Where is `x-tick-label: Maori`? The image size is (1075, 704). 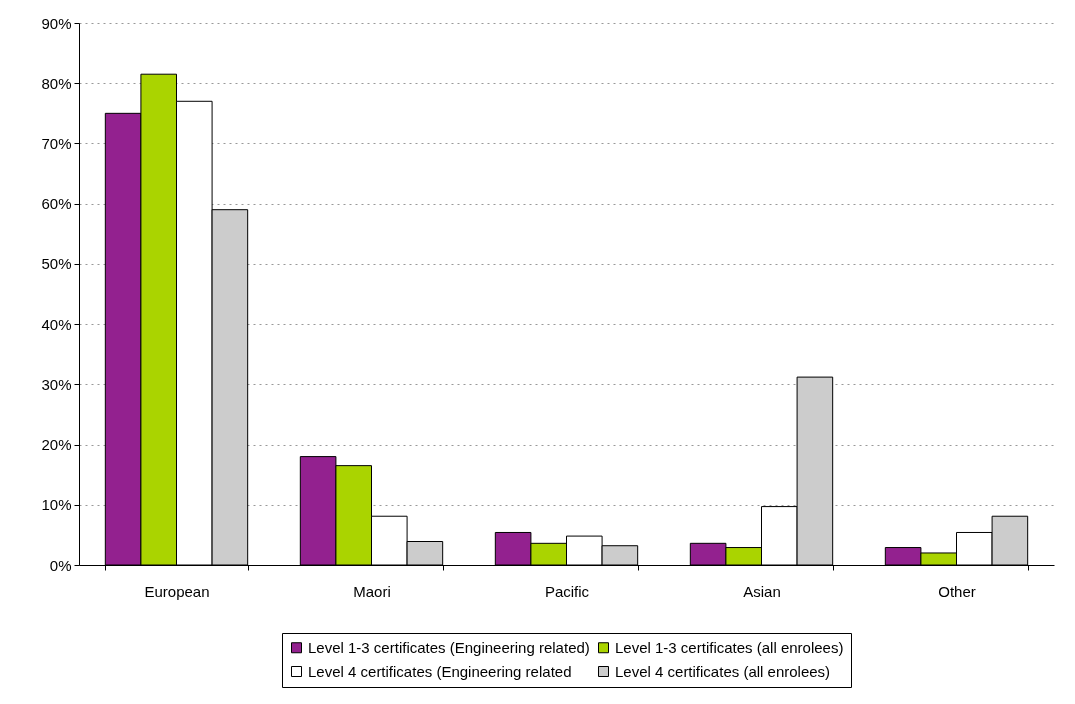
x-tick-label: Maori is located at coordinates (372, 591).